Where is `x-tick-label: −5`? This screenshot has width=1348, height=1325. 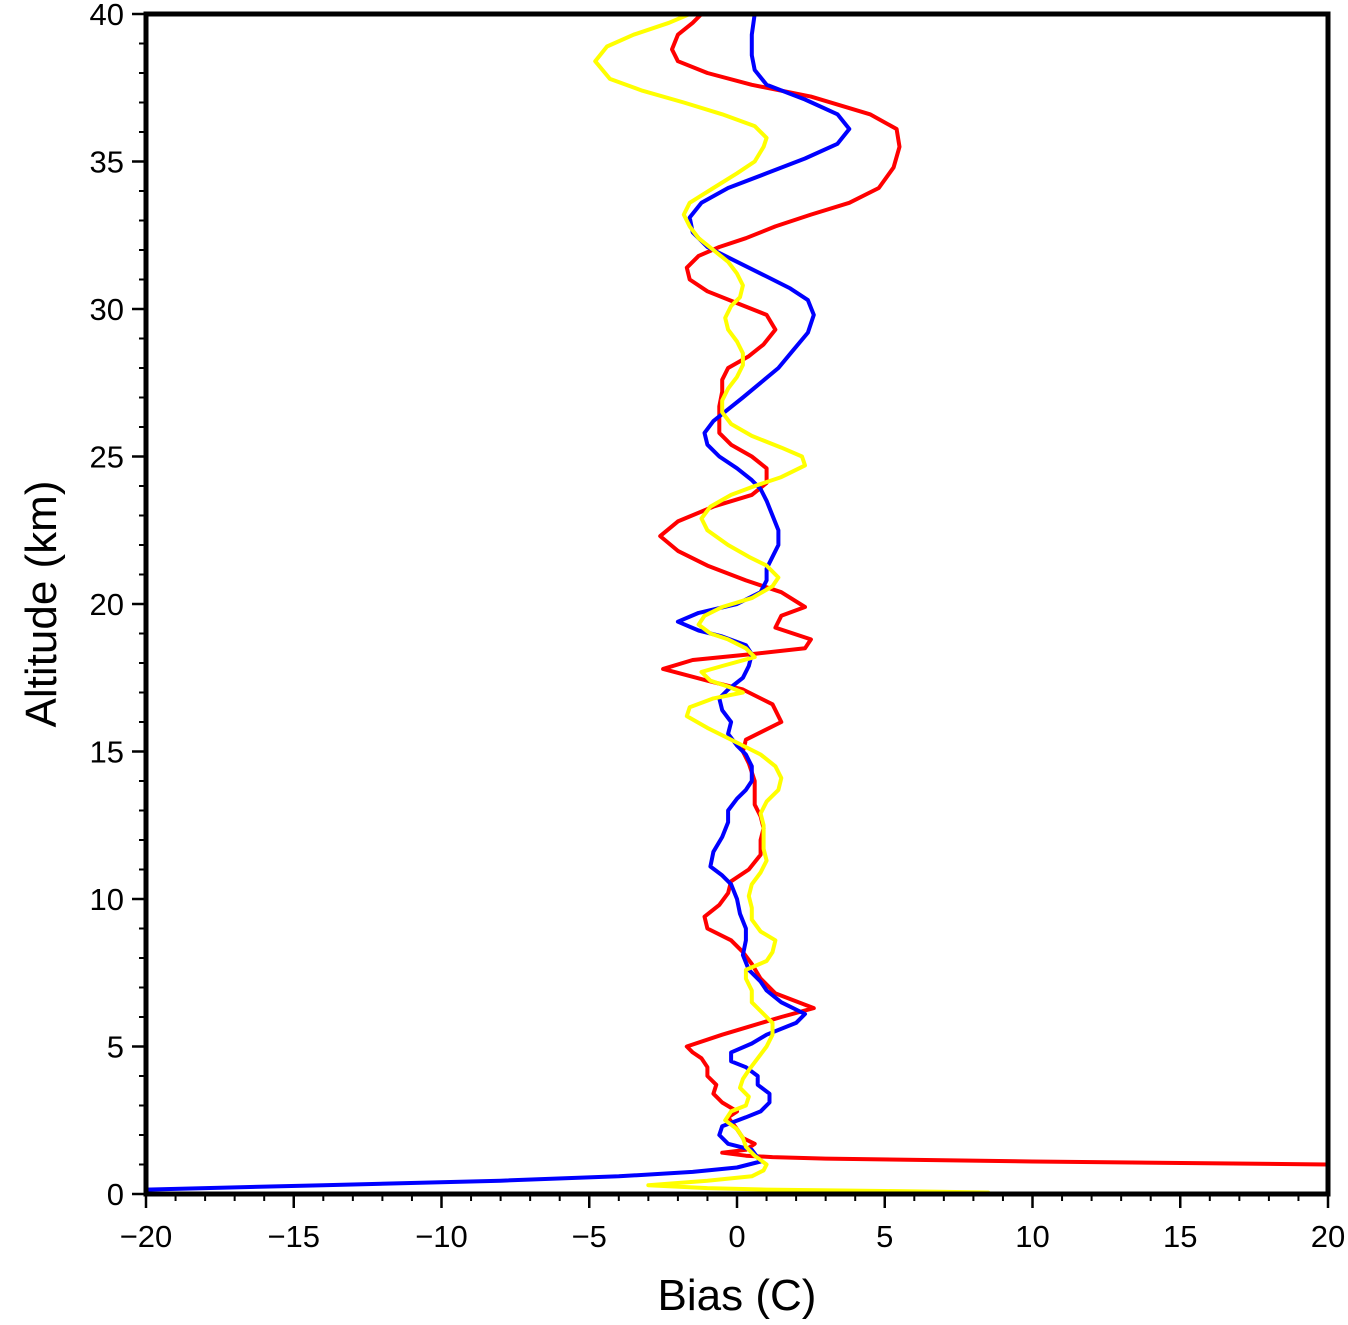 x-tick-label: −5 is located at coordinates (589, 1236).